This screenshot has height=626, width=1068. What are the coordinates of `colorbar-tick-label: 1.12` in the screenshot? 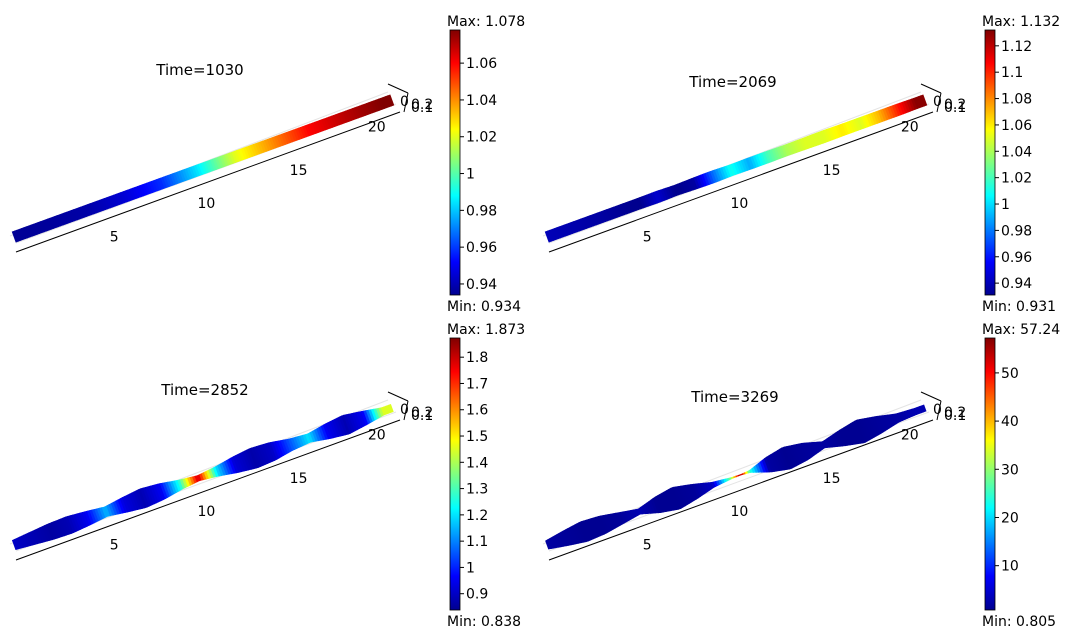 It's located at (1016, 47).